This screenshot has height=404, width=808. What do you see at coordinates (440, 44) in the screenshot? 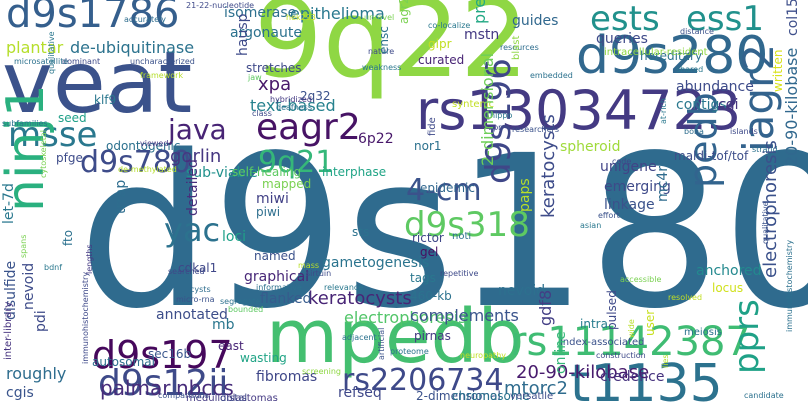
I see `word-sts: gipr` at bounding box center [440, 44].